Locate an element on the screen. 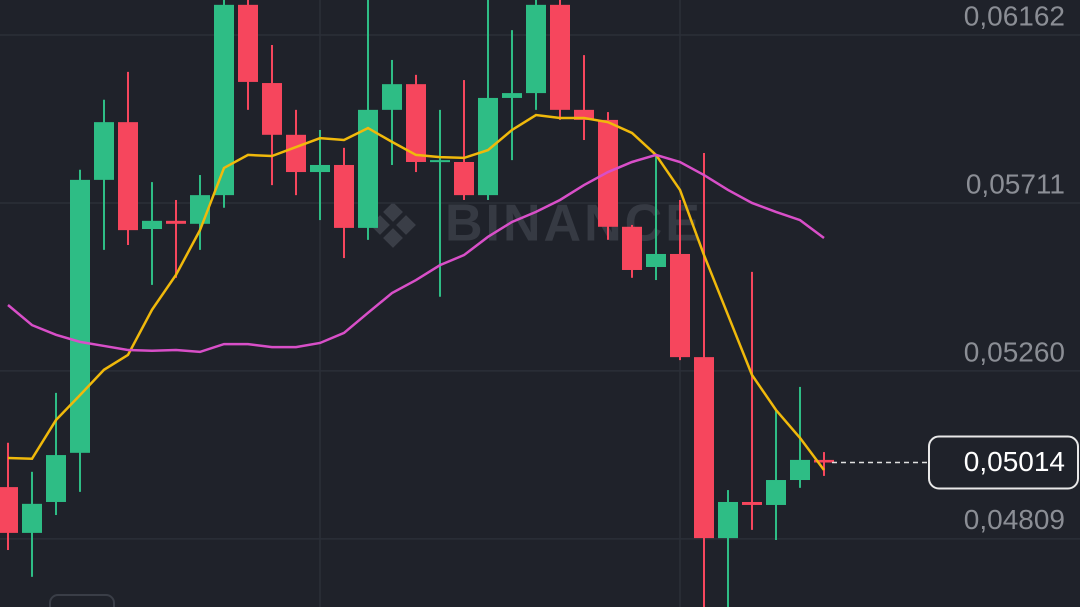 The image size is (1080, 607). y-tick-label: 0,05260 is located at coordinates (1014, 351).